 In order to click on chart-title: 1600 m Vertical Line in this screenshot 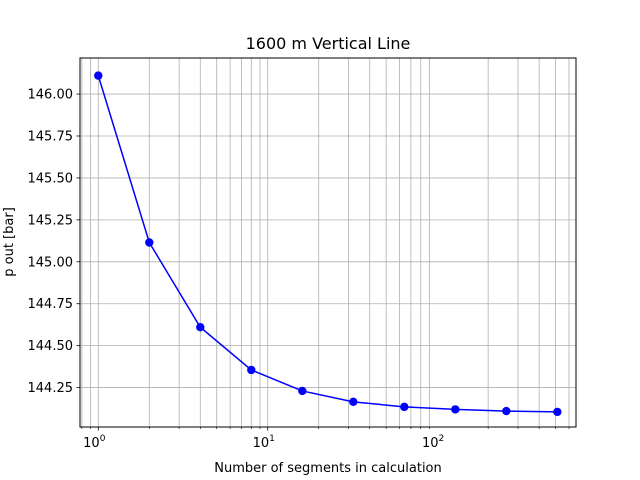, I will do `click(328, 43)`.